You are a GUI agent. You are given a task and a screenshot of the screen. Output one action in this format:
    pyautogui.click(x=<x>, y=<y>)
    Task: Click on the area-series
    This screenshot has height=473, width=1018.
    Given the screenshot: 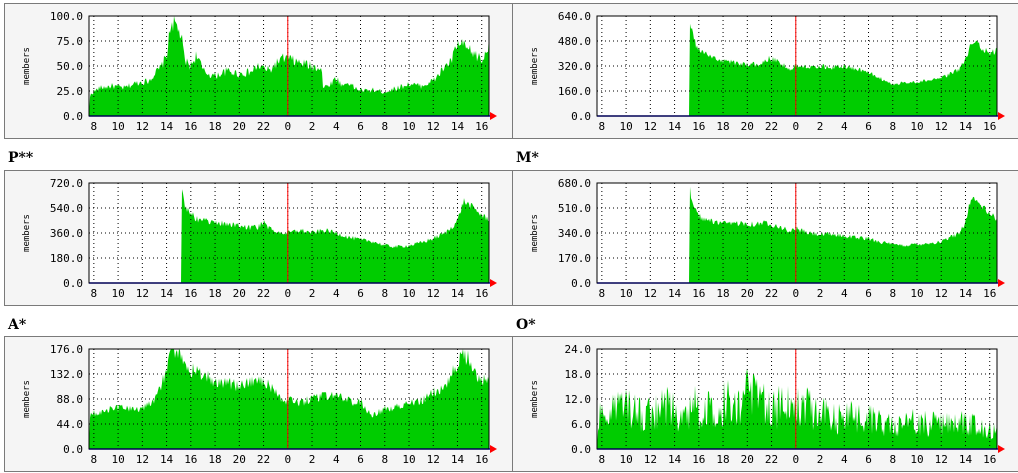 What is the action you would take?
    pyautogui.click(x=289, y=236)
    